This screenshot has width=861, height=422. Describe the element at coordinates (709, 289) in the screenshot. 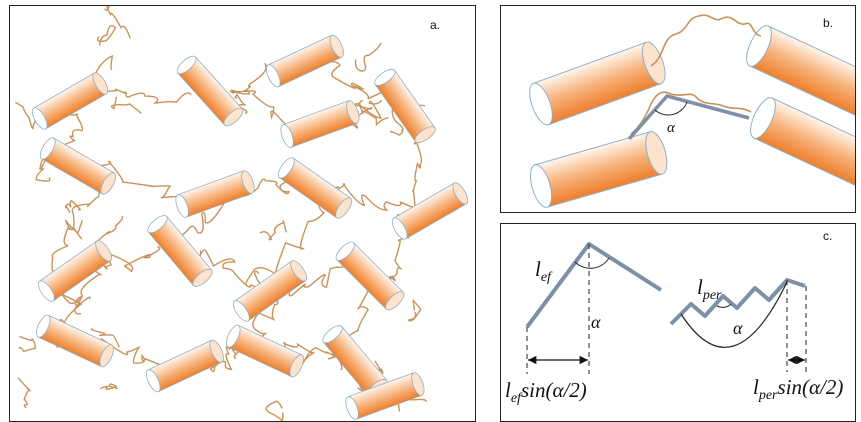

I see `l-per-label: lper` at that location.